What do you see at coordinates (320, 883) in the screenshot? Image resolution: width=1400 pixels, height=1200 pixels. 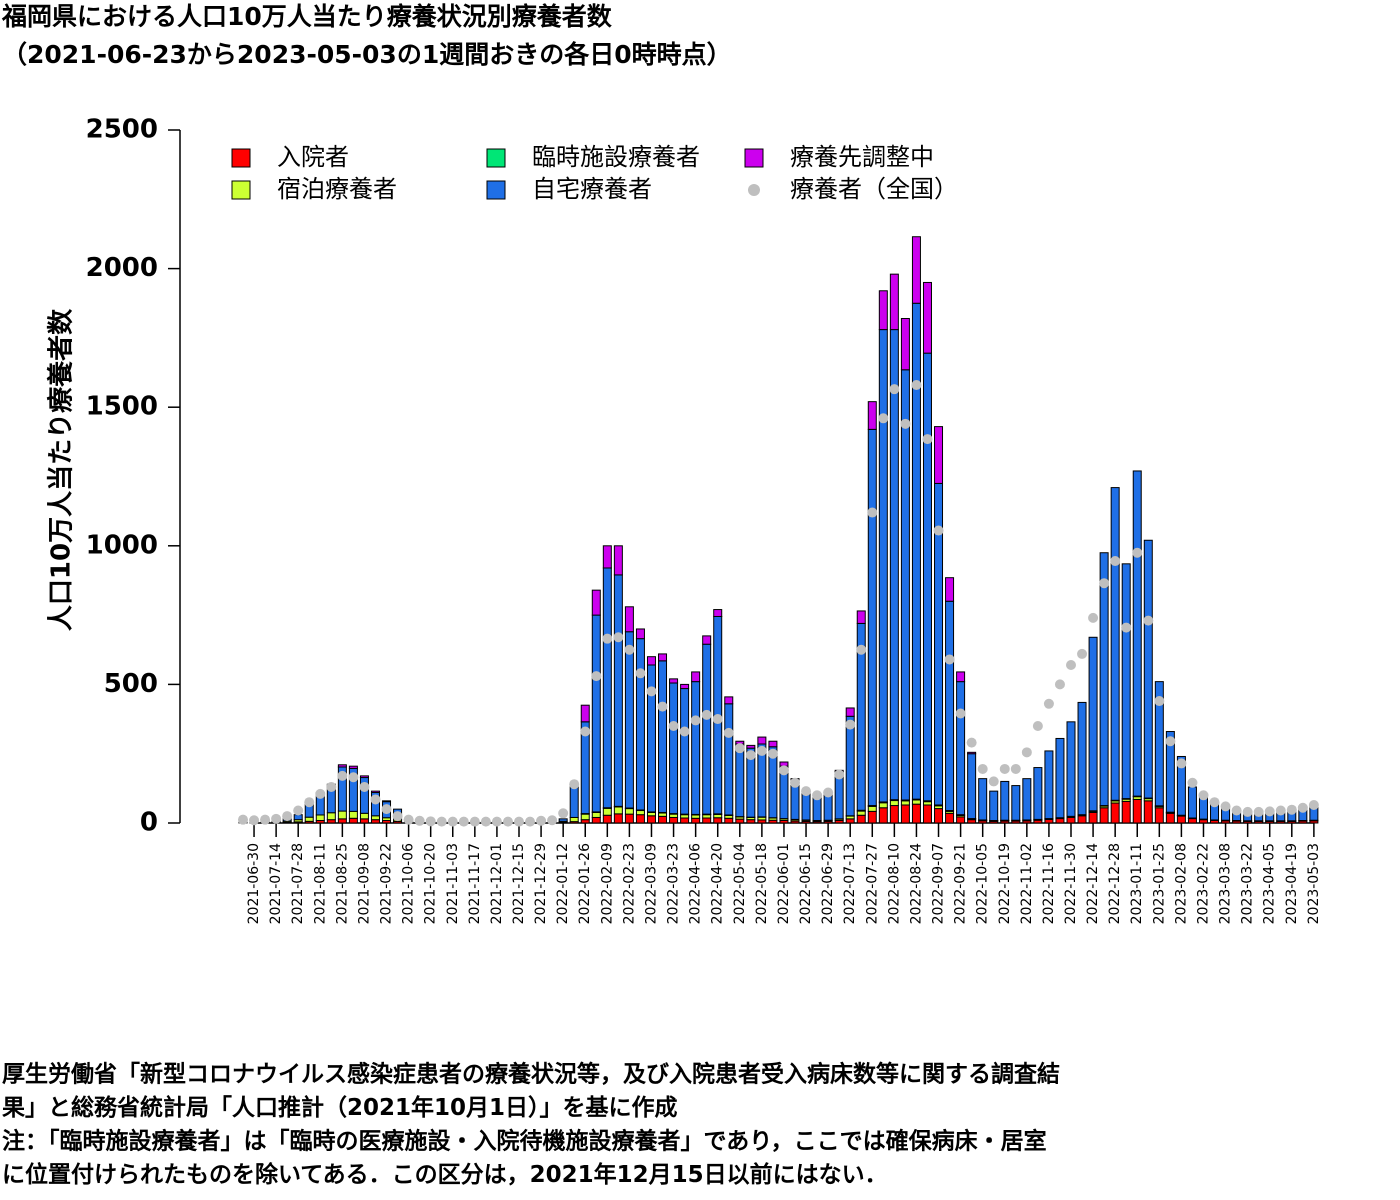 I see `x-tick-label: 2021-08-11` at bounding box center [320, 883].